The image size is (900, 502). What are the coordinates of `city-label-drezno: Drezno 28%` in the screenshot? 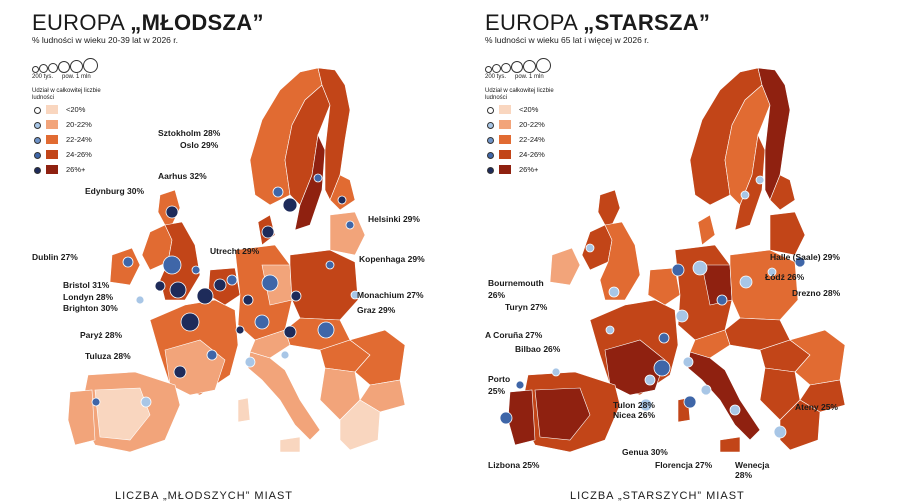 It's located at (816, 293).